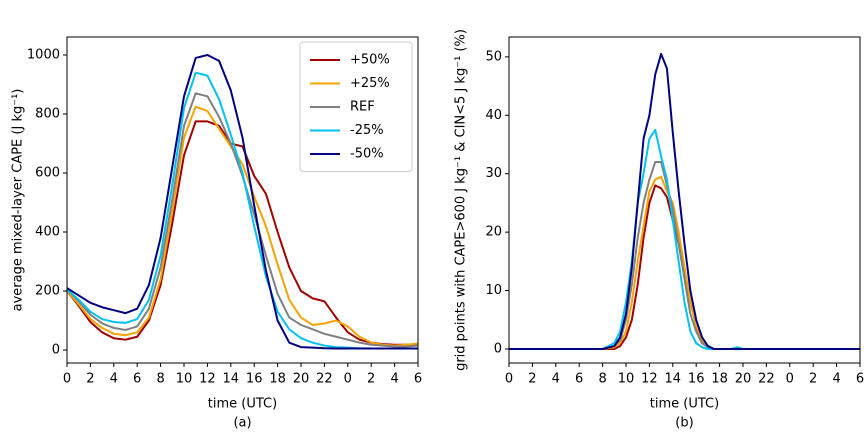 This screenshot has height=432, width=865. Describe the element at coordinates (493, 232) in the screenshot. I see `y-tick-label: 20` at that location.